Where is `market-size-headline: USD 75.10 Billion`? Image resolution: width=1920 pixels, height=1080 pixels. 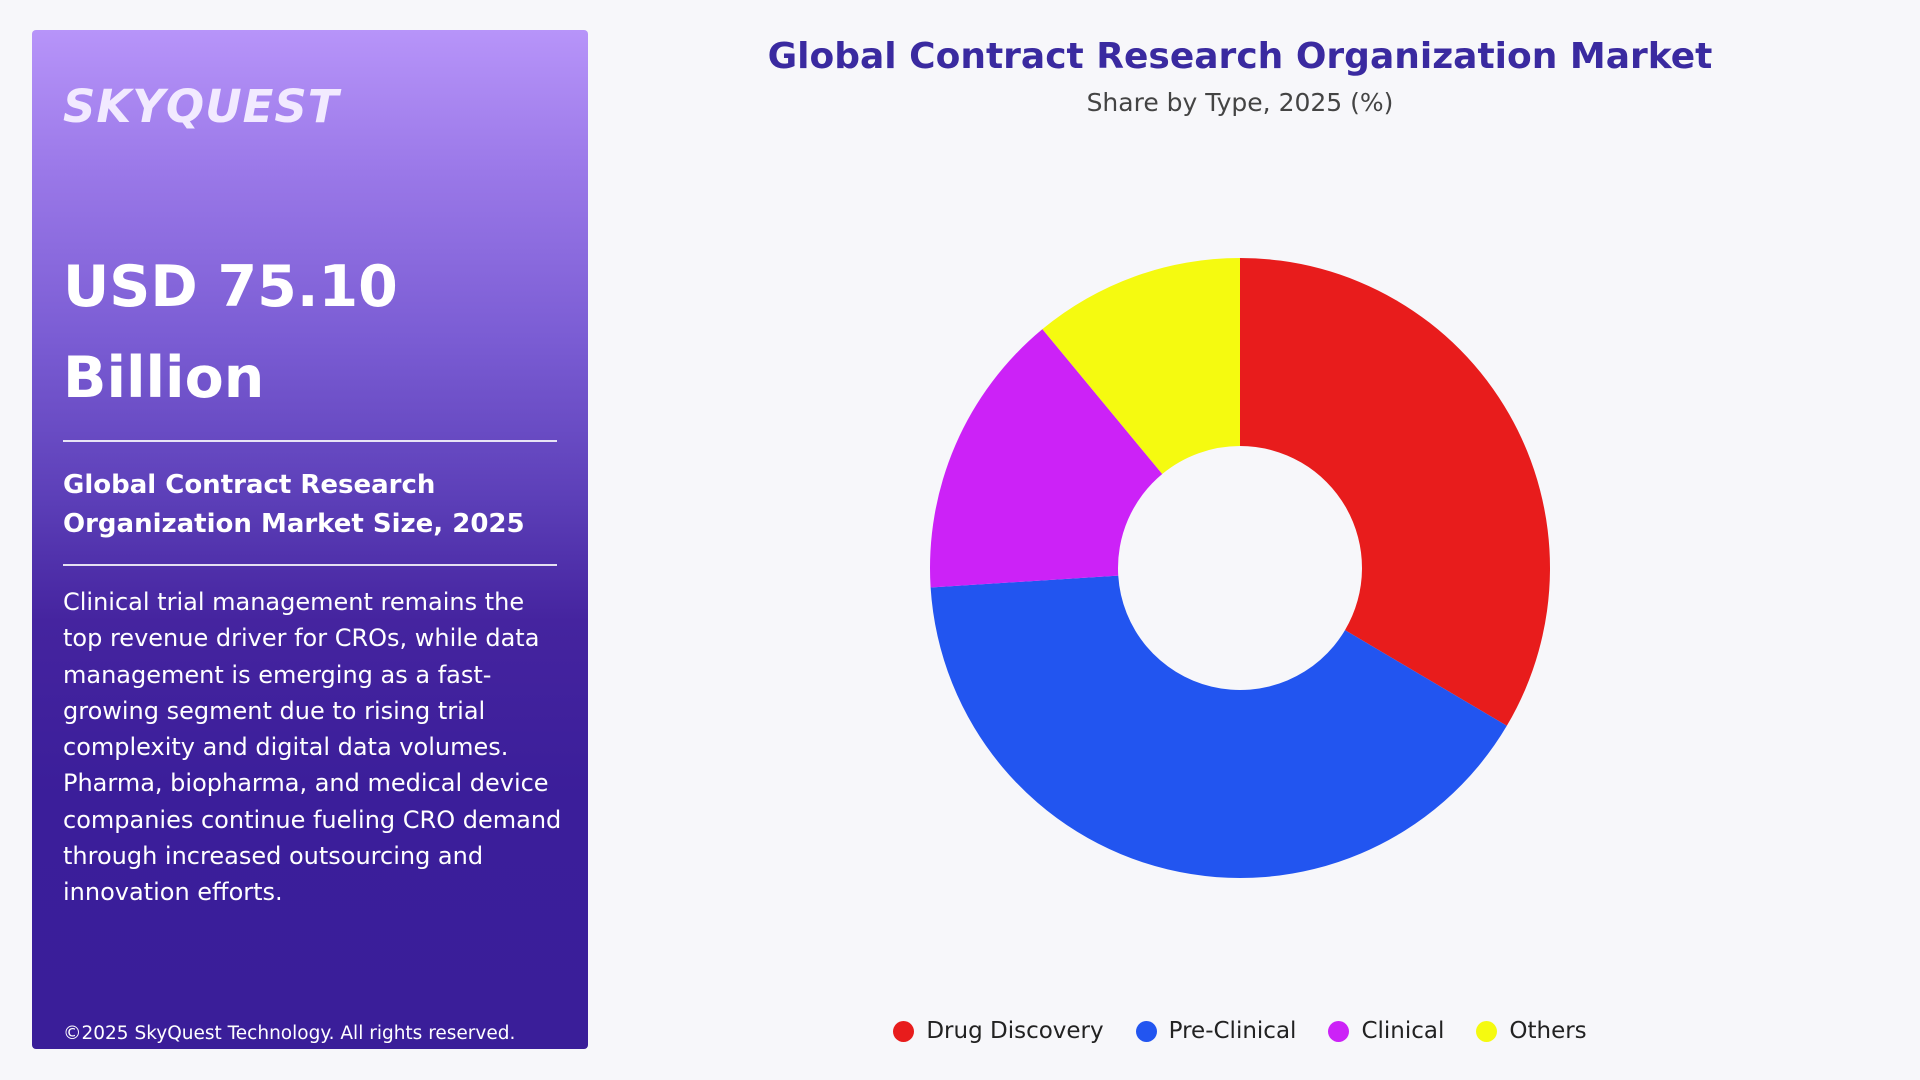
market-size-headline: USD 75.10 Billion is located at coordinates (230, 332).